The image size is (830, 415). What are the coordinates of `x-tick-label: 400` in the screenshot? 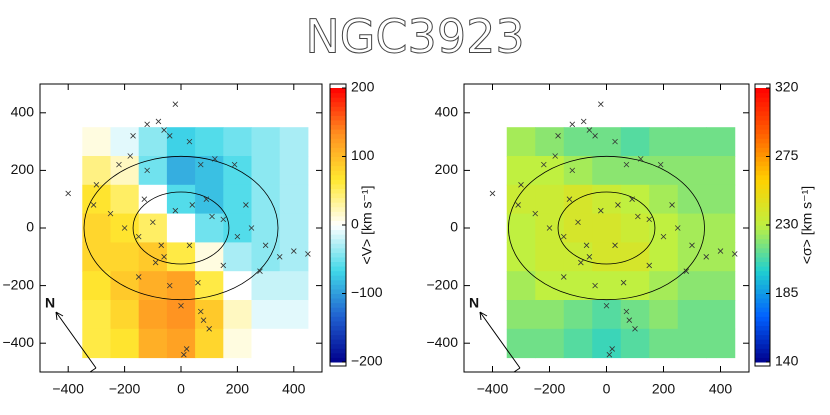 It's located at (721, 389).